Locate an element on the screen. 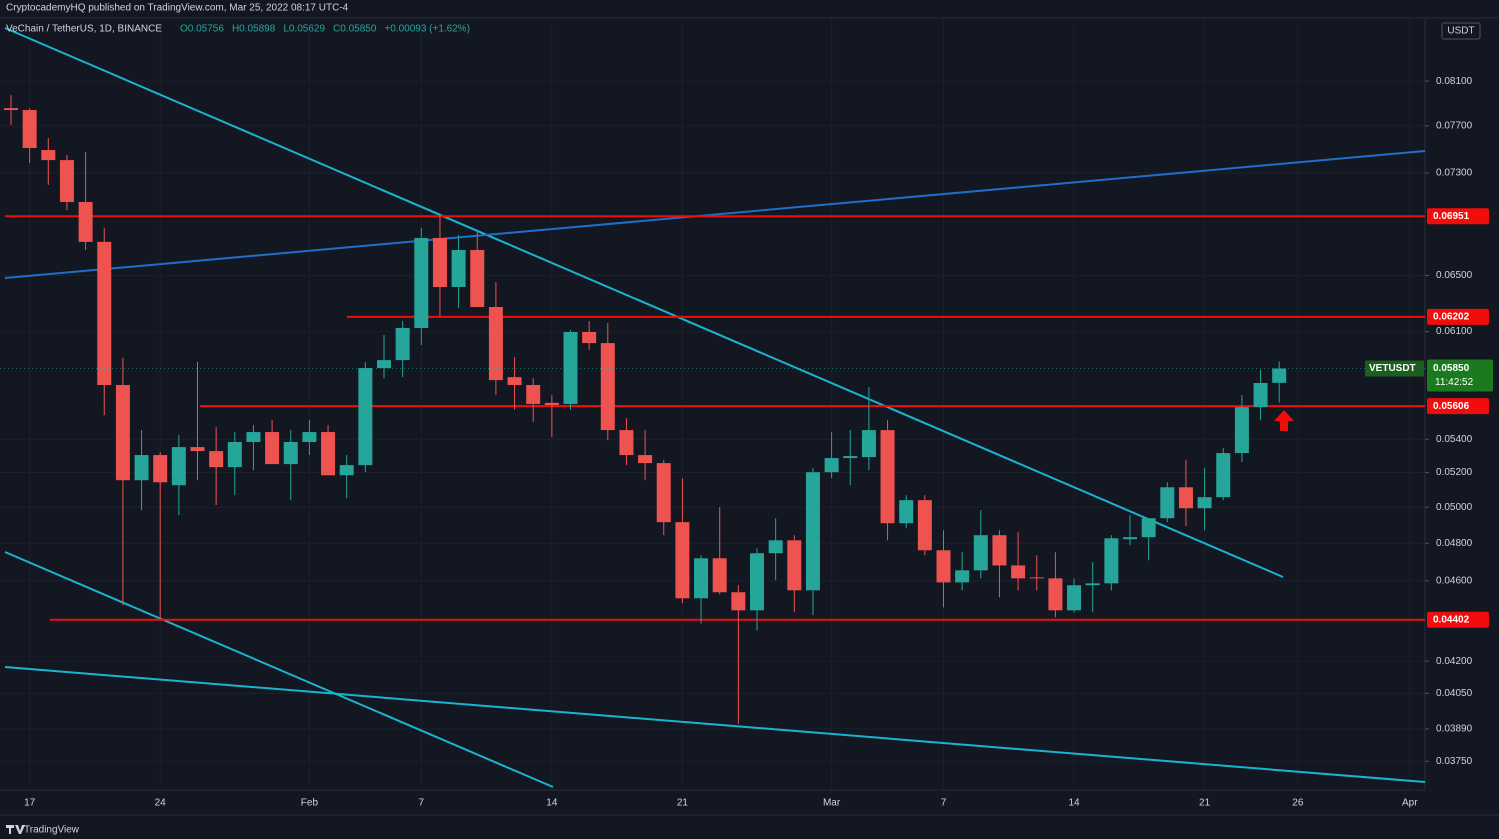  currency-box is located at coordinates (1461, 31).